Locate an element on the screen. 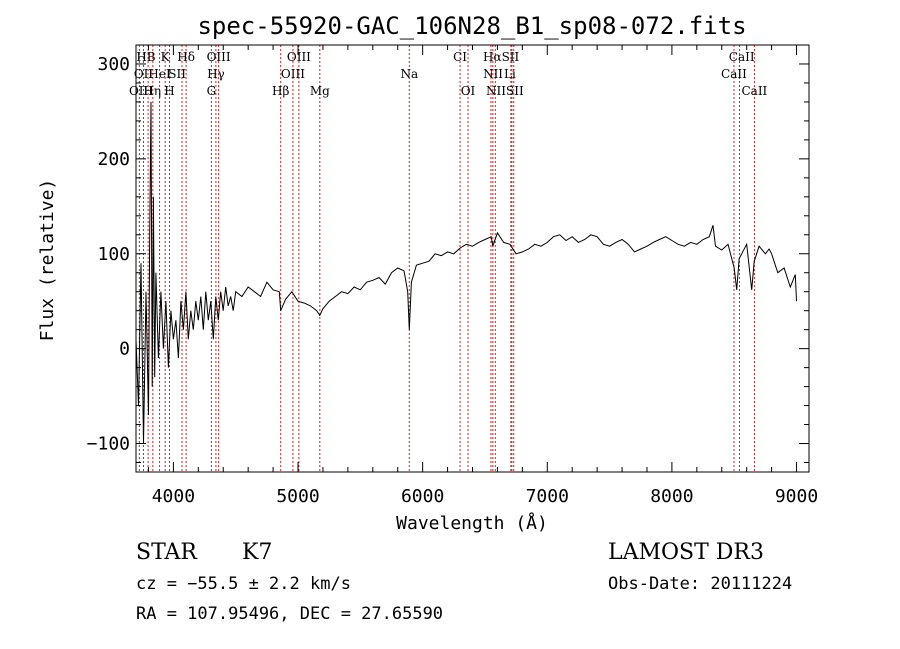 This screenshot has width=900, height=649. spectral-line-label: OI is located at coordinates (468, 91).